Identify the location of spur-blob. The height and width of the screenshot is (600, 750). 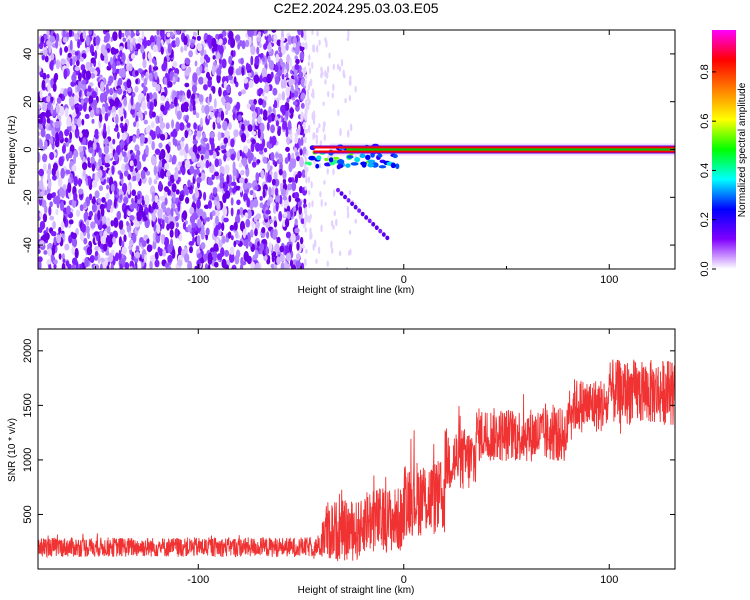
(366, 217).